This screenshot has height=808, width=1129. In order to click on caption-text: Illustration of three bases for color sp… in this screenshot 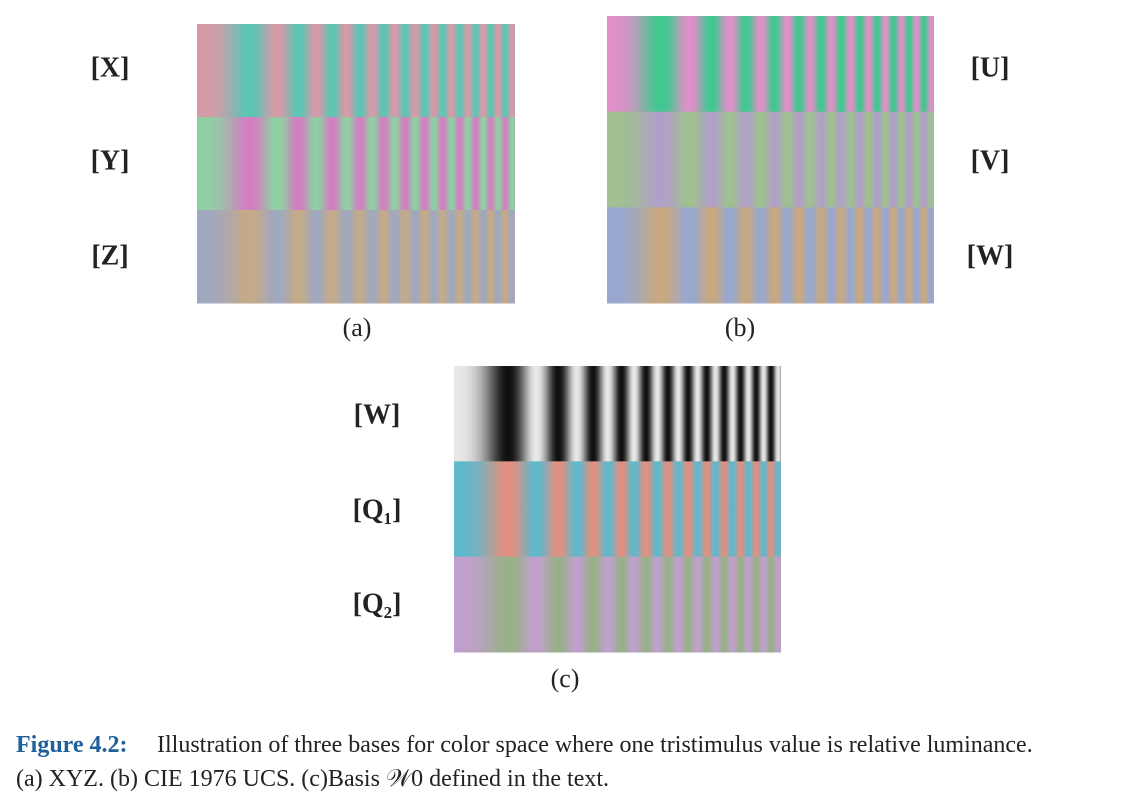, I will do `click(595, 745)`.